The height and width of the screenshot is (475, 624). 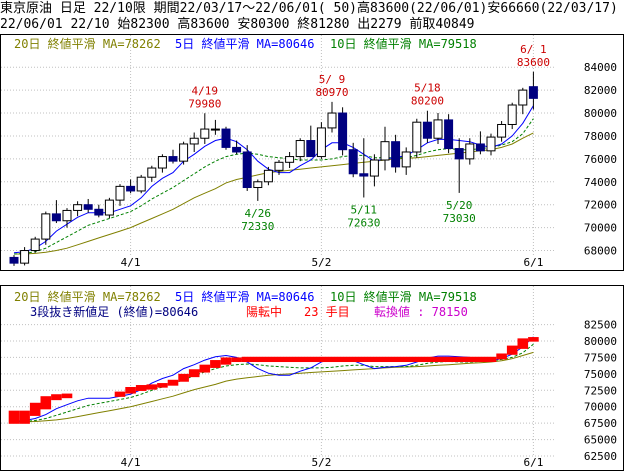 What do you see at coordinates (321, 462) in the screenshot?
I see `linebreak-panel-xtick-label: 5/2` at bounding box center [321, 462].